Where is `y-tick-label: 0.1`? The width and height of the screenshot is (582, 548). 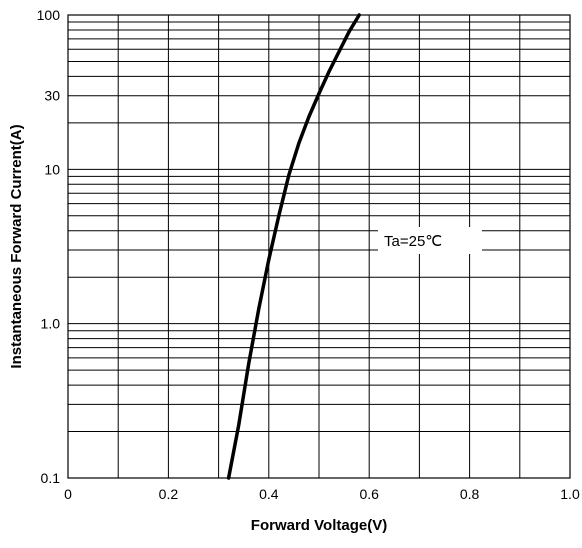
y-tick-label: 0.1 is located at coordinates (51, 478).